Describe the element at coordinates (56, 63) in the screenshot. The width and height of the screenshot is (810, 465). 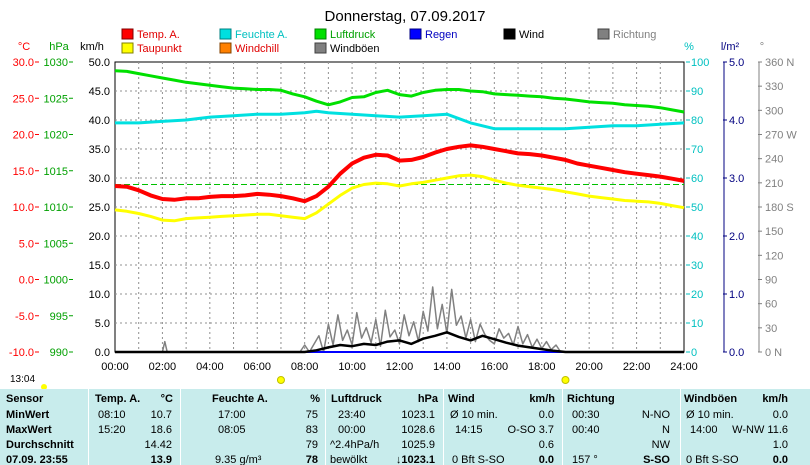
I see `tick-label-pressure: 1030` at that location.